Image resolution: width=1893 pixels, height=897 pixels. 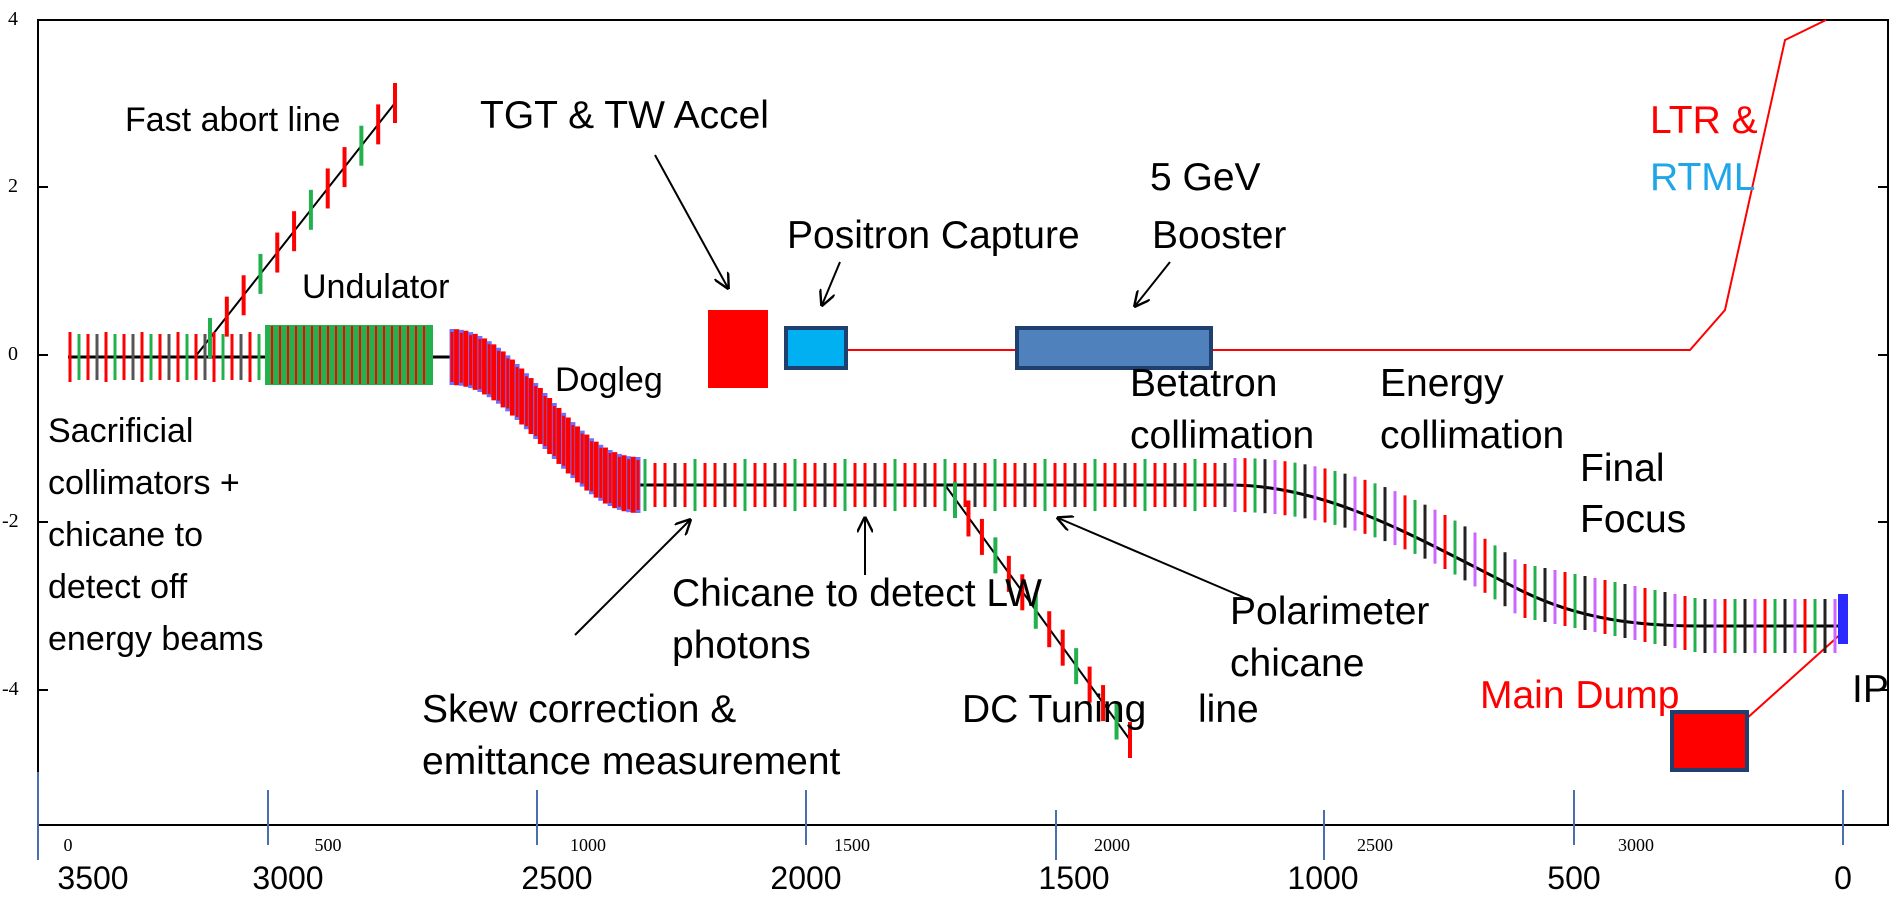 What do you see at coordinates (233, 120) in the screenshot?
I see `label-fast-abort: Fast abort line` at bounding box center [233, 120].